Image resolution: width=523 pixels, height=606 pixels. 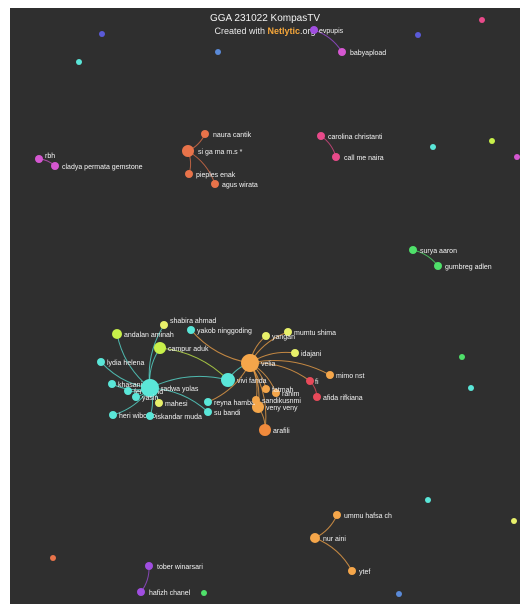 I want to click on node-vivi: vivi fanda, so click(x=244, y=380).